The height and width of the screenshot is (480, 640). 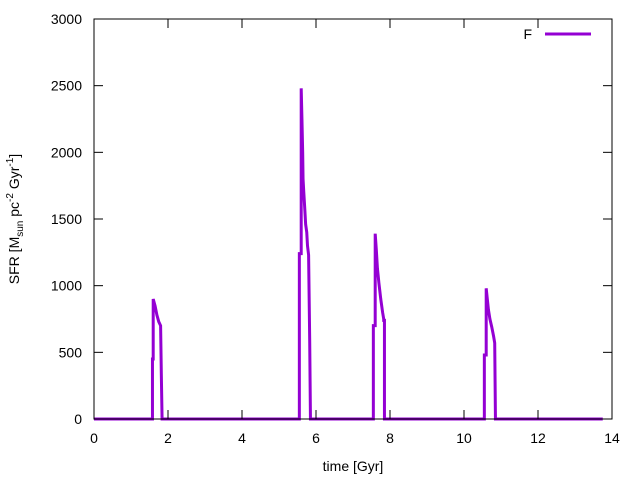 I want to click on y-tick-label: 1000, so click(x=66, y=286).